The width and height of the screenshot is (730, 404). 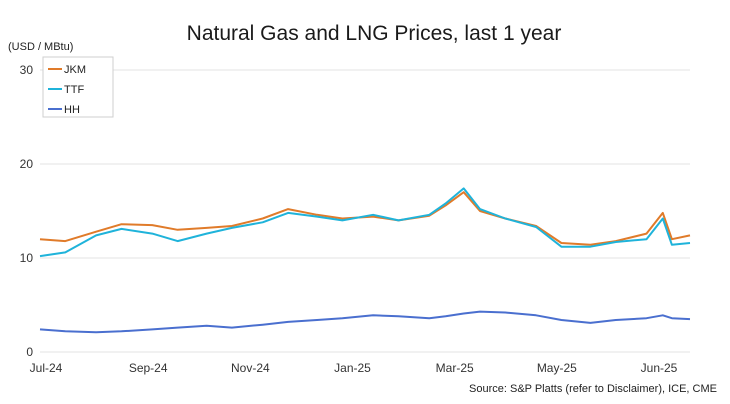 I want to click on y-tick-label: 20, so click(x=27, y=164).